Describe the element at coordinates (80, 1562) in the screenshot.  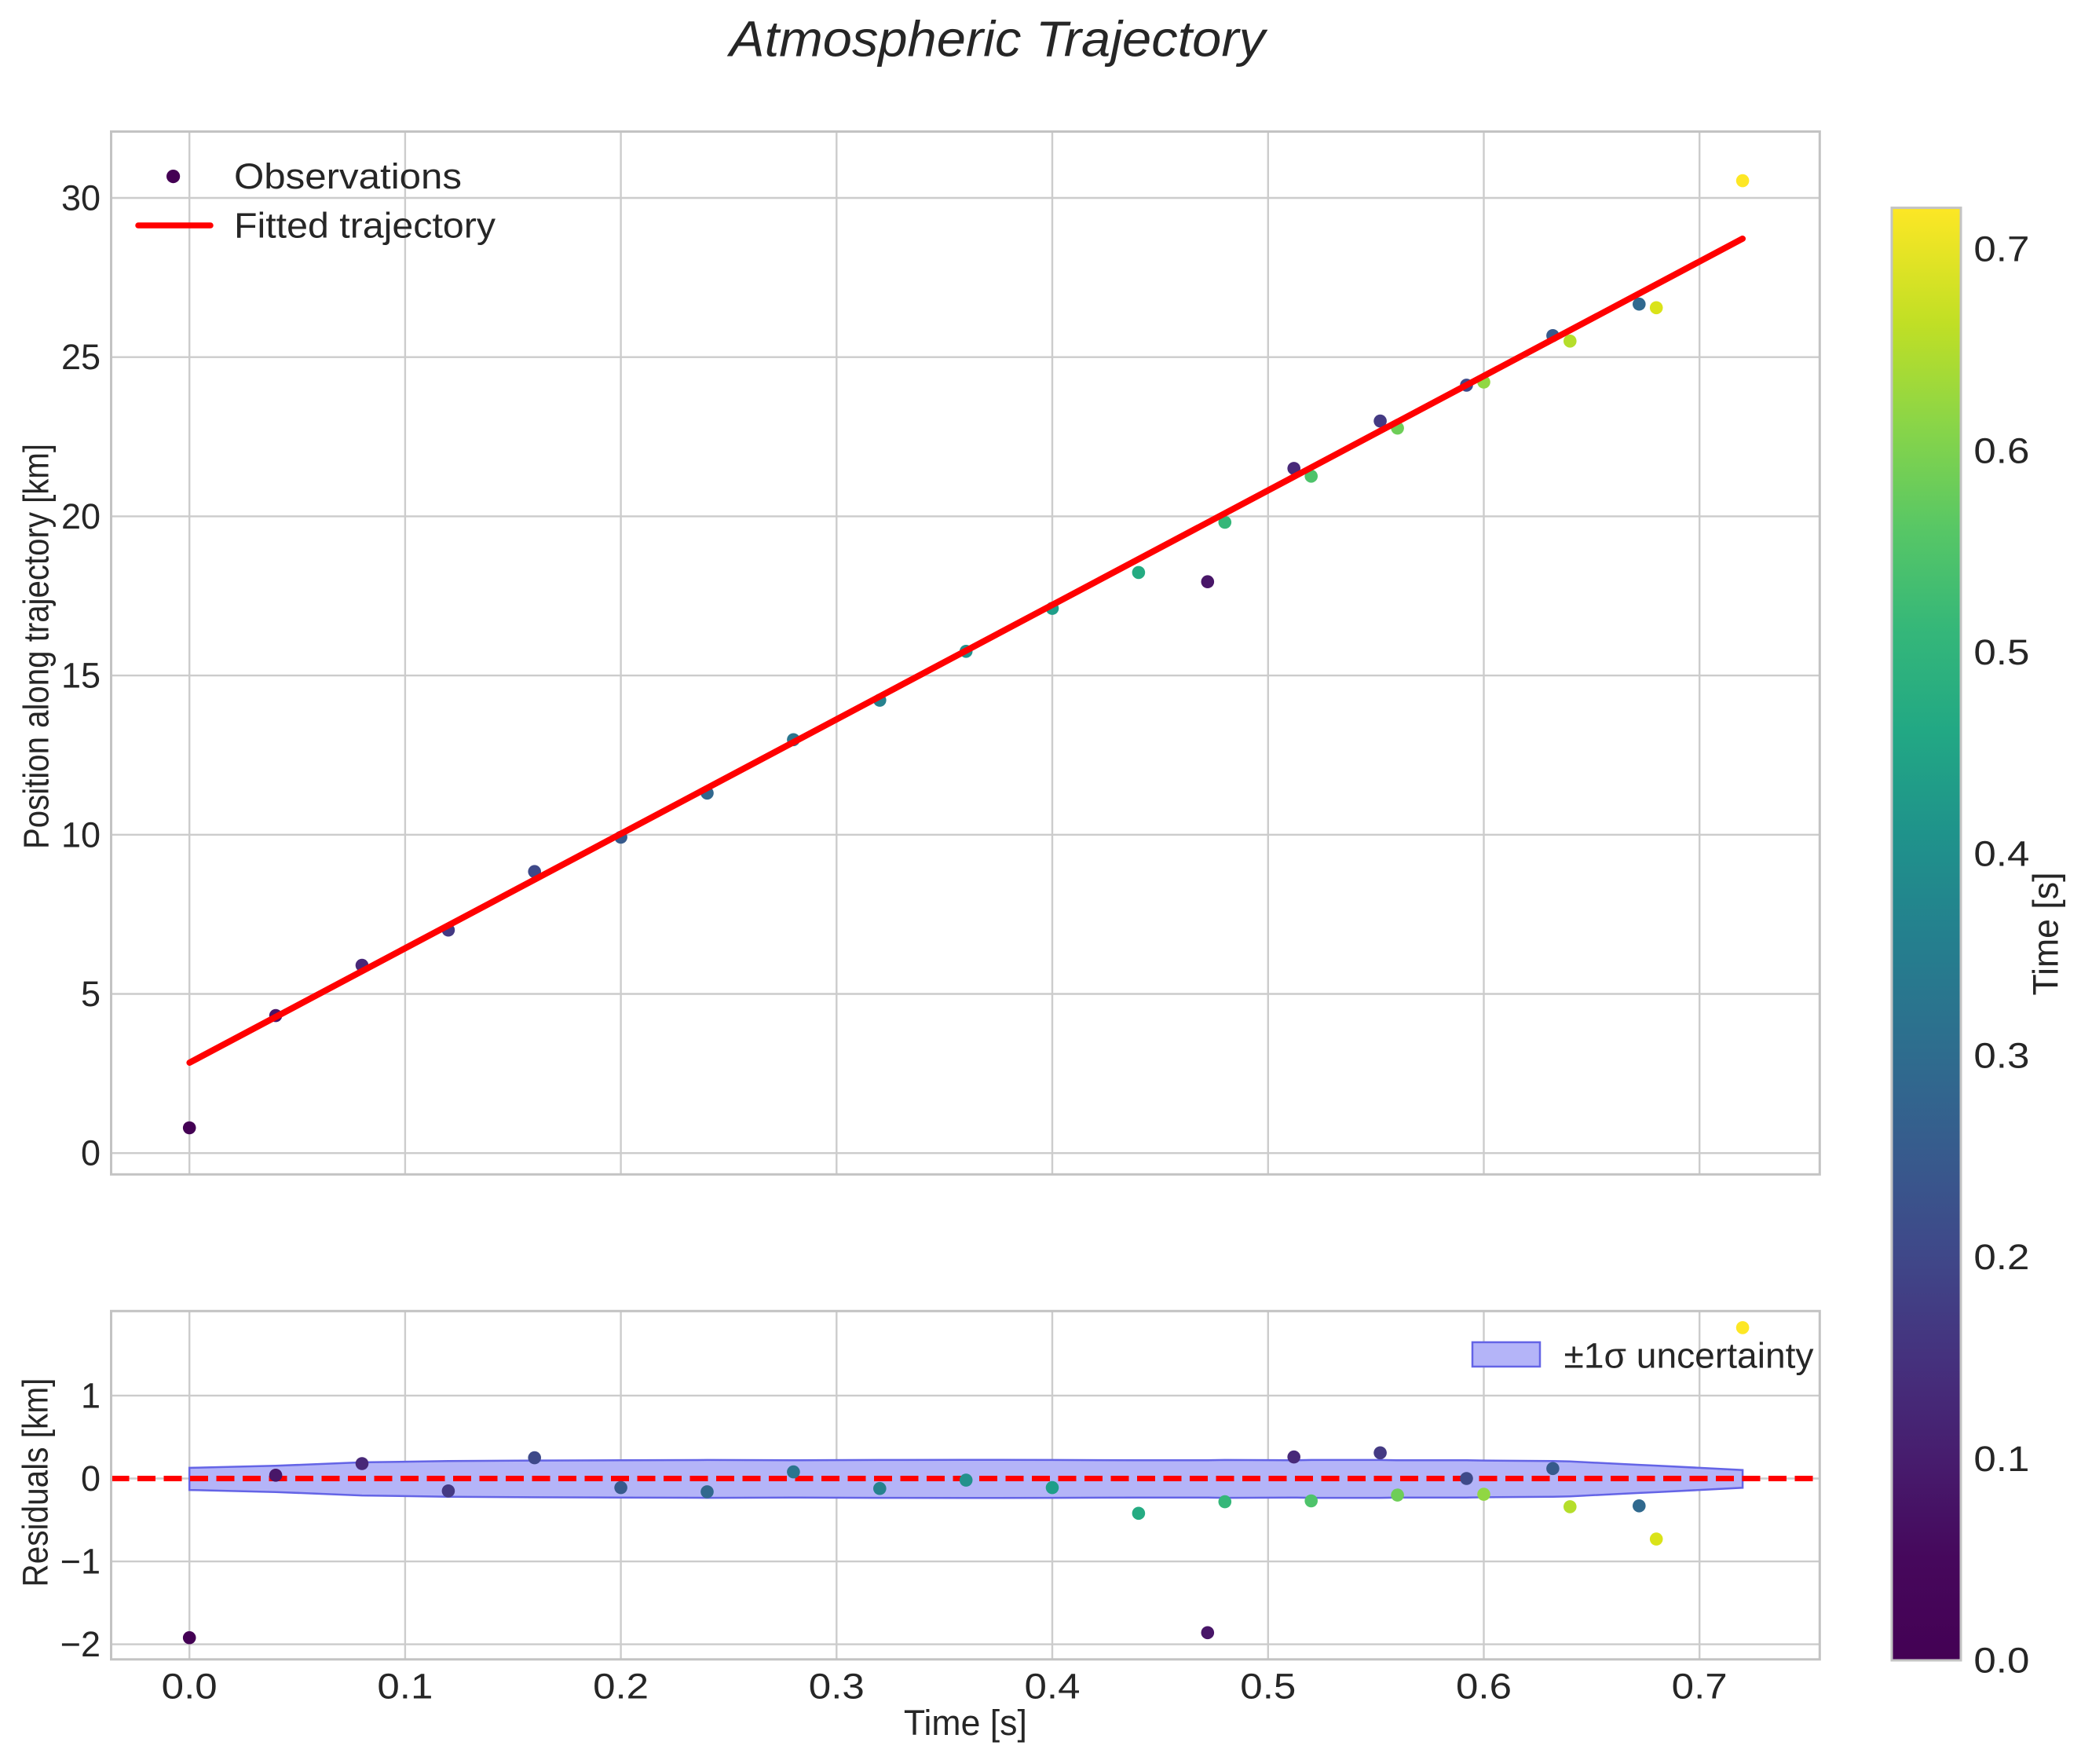
I see `svg-text: −1` at that location.